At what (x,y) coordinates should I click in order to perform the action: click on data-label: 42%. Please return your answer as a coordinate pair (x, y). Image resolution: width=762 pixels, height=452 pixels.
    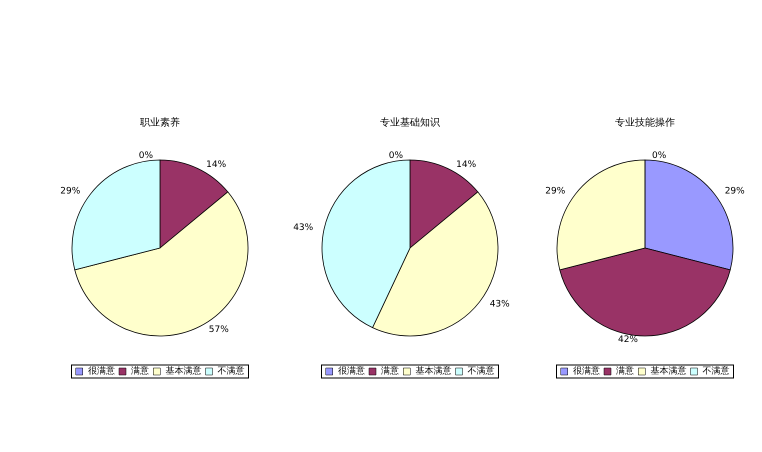
    Looking at the image, I should click on (628, 340).